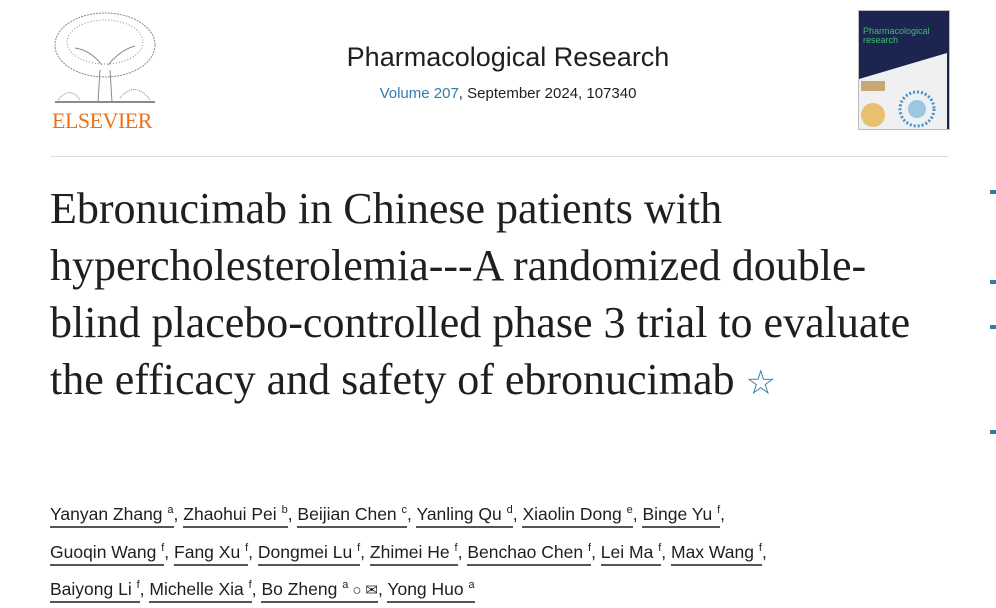 Image resolution: width=996 pixels, height=608 pixels. What do you see at coordinates (712, 551) in the screenshot?
I see `author-name: Max Wang` at bounding box center [712, 551].